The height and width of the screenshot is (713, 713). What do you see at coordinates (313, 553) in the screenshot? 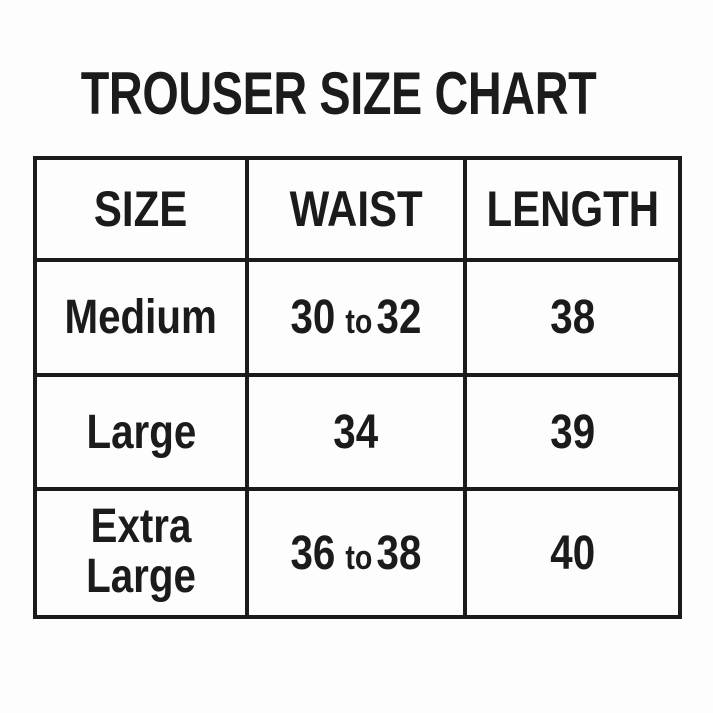
I see `waist-from: 36` at bounding box center [313, 553].